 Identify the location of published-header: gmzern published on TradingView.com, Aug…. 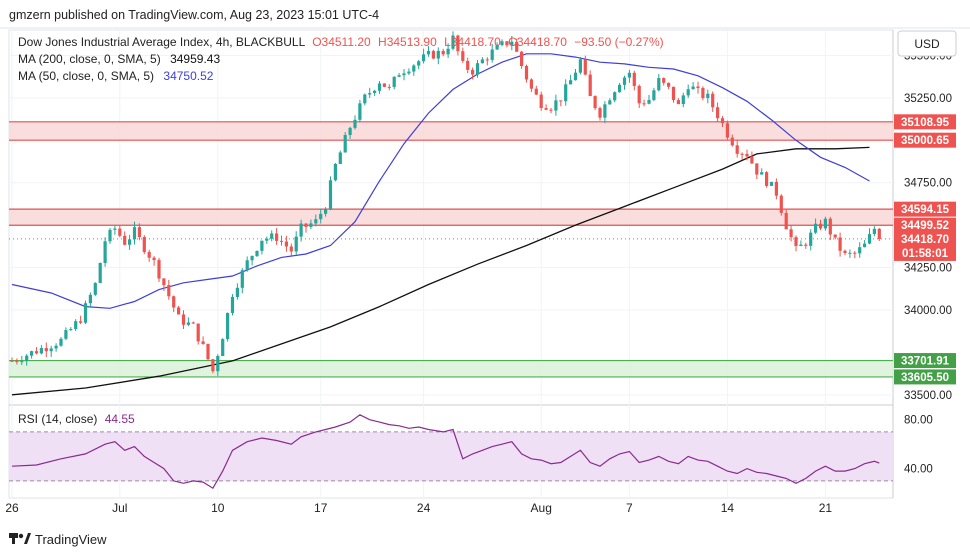
(194, 15).